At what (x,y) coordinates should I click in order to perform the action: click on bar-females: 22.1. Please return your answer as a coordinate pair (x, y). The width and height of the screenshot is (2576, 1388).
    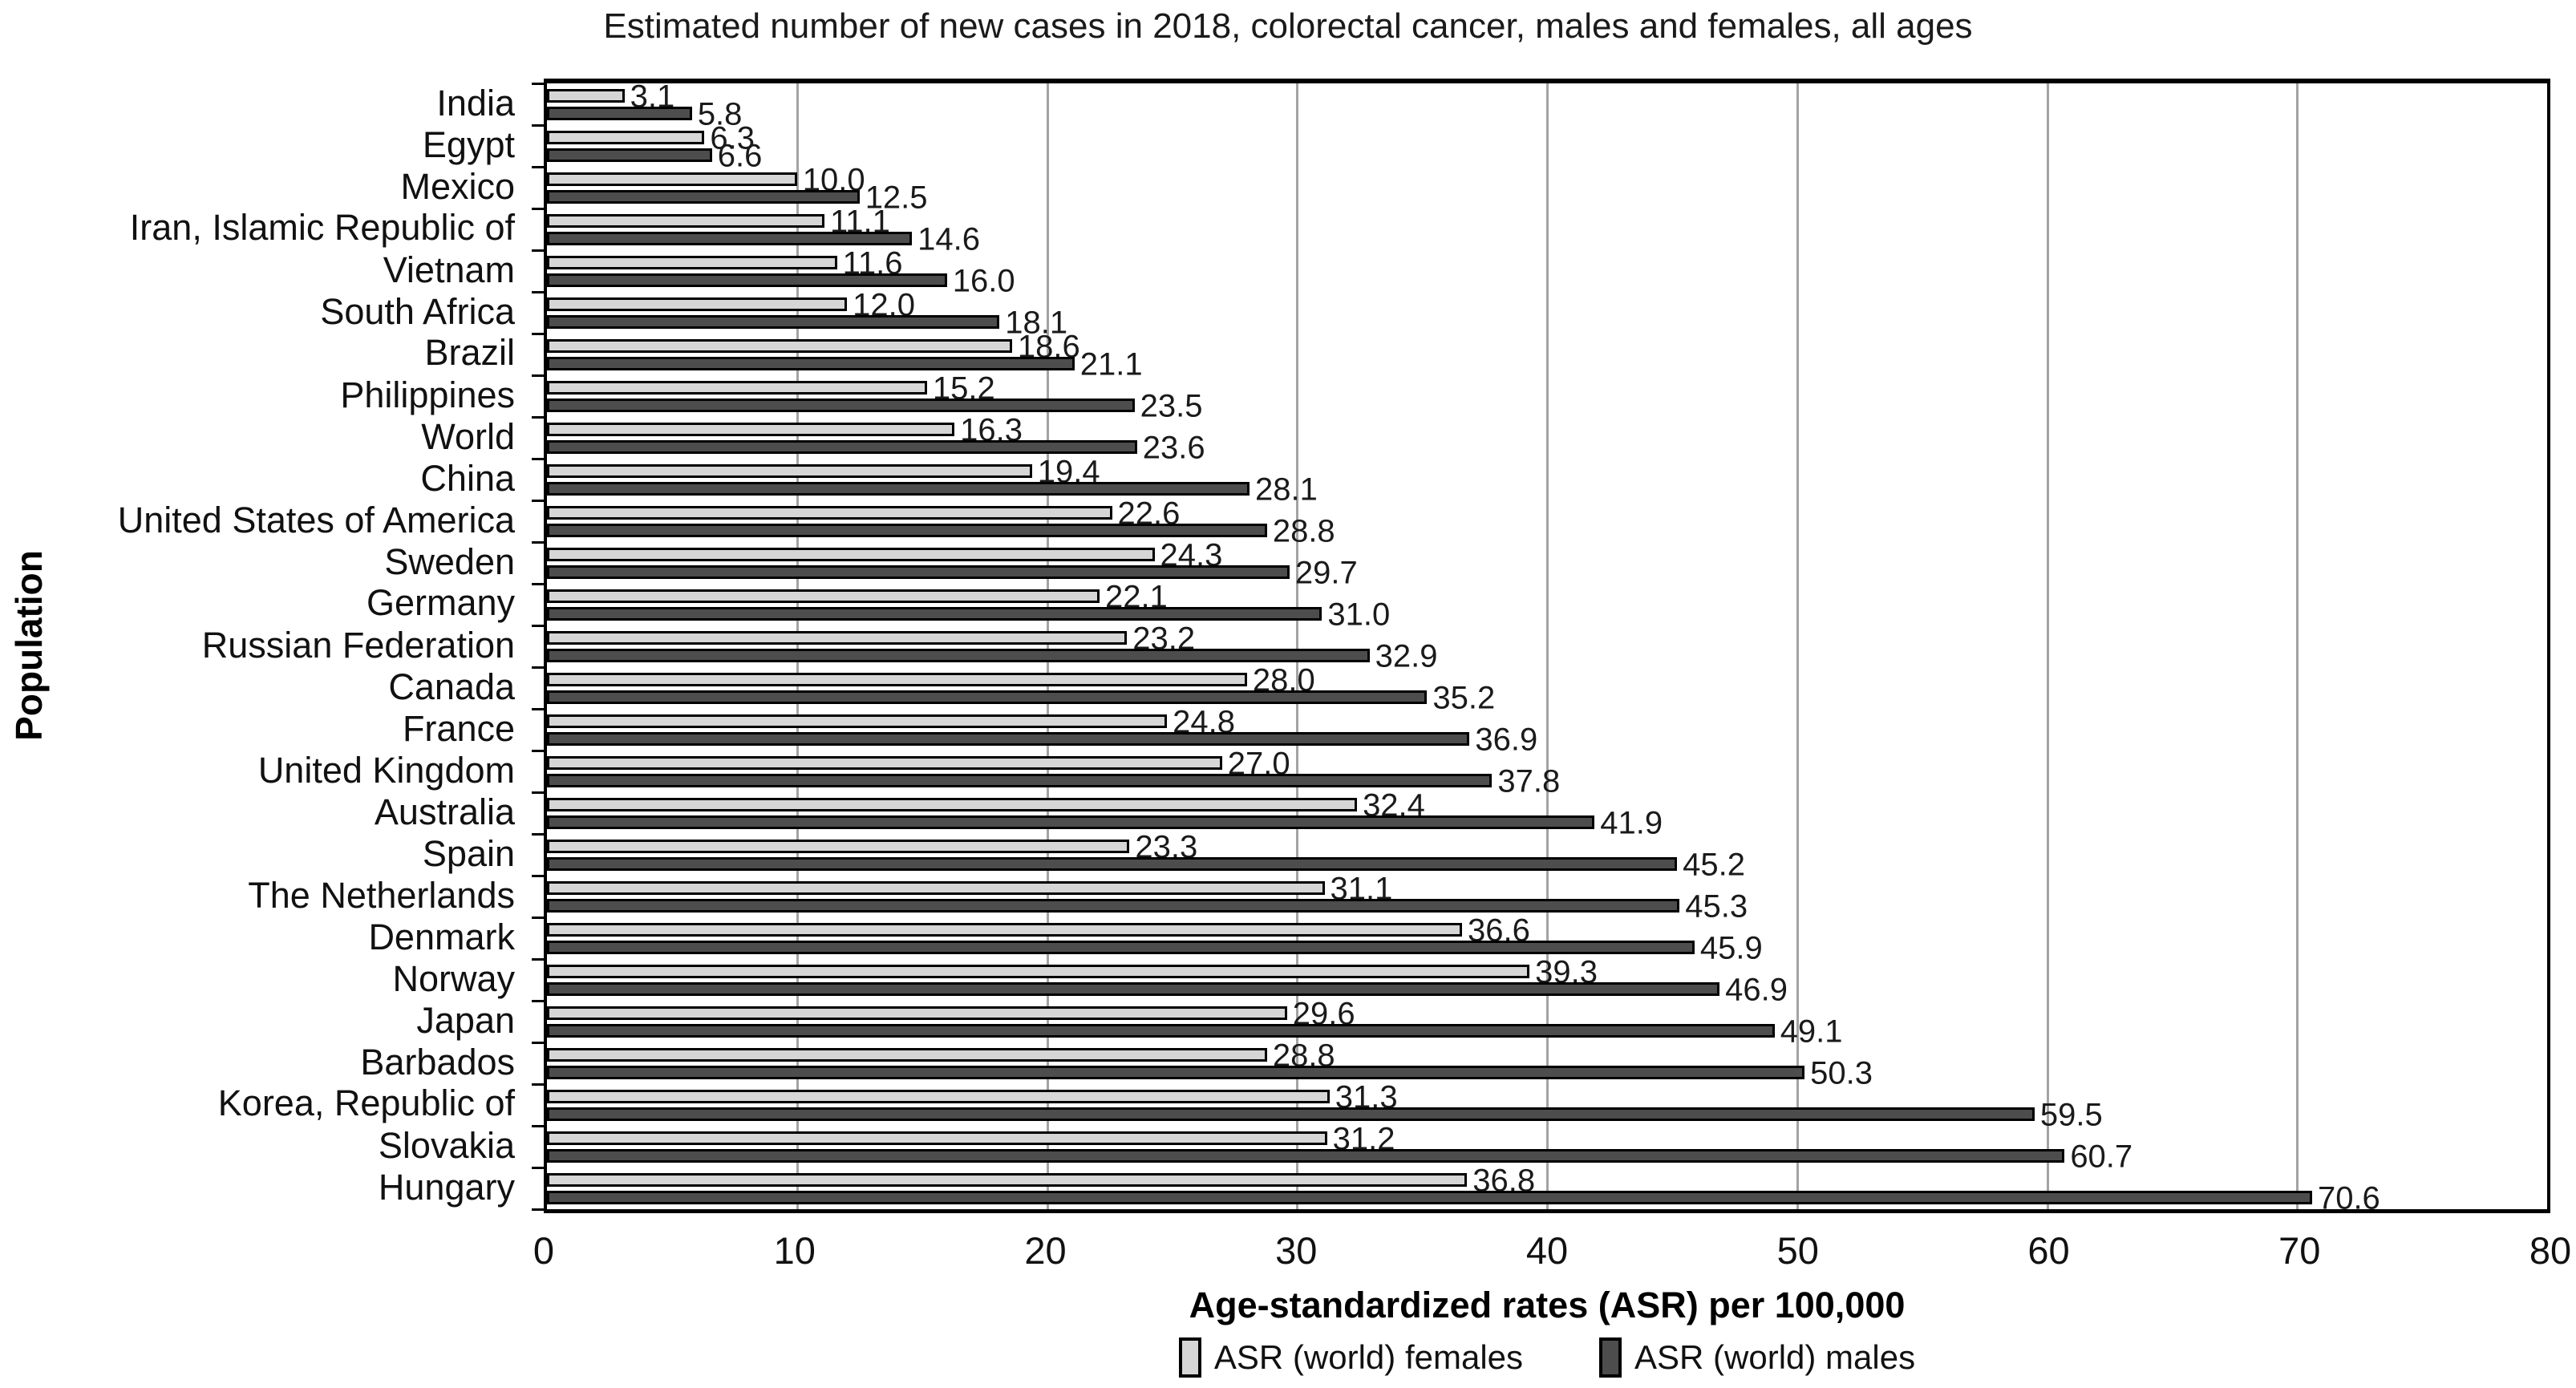
    Looking at the image, I should click on (858, 597).